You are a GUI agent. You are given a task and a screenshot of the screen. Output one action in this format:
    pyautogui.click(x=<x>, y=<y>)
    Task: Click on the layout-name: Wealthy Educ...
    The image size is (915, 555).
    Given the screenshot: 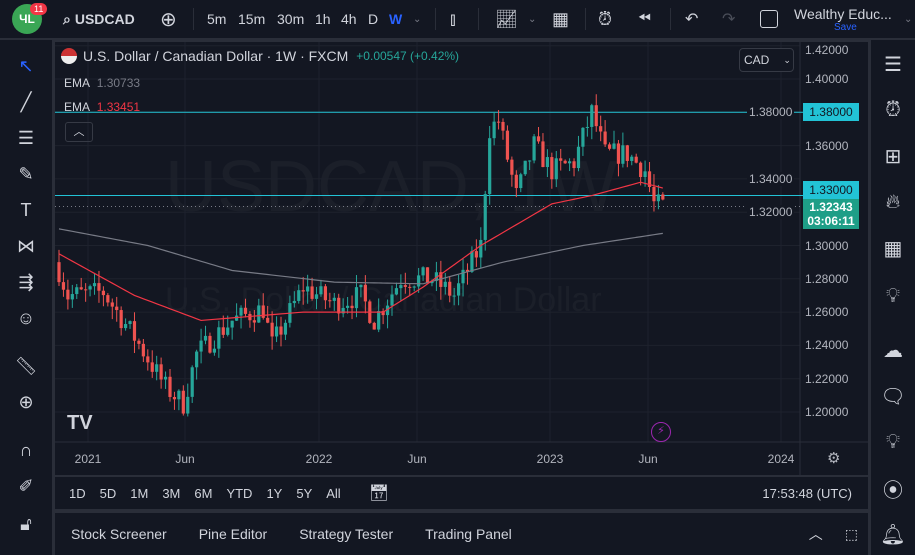 What is the action you would take?
    pyautogui.click(x=843, y=13)
    